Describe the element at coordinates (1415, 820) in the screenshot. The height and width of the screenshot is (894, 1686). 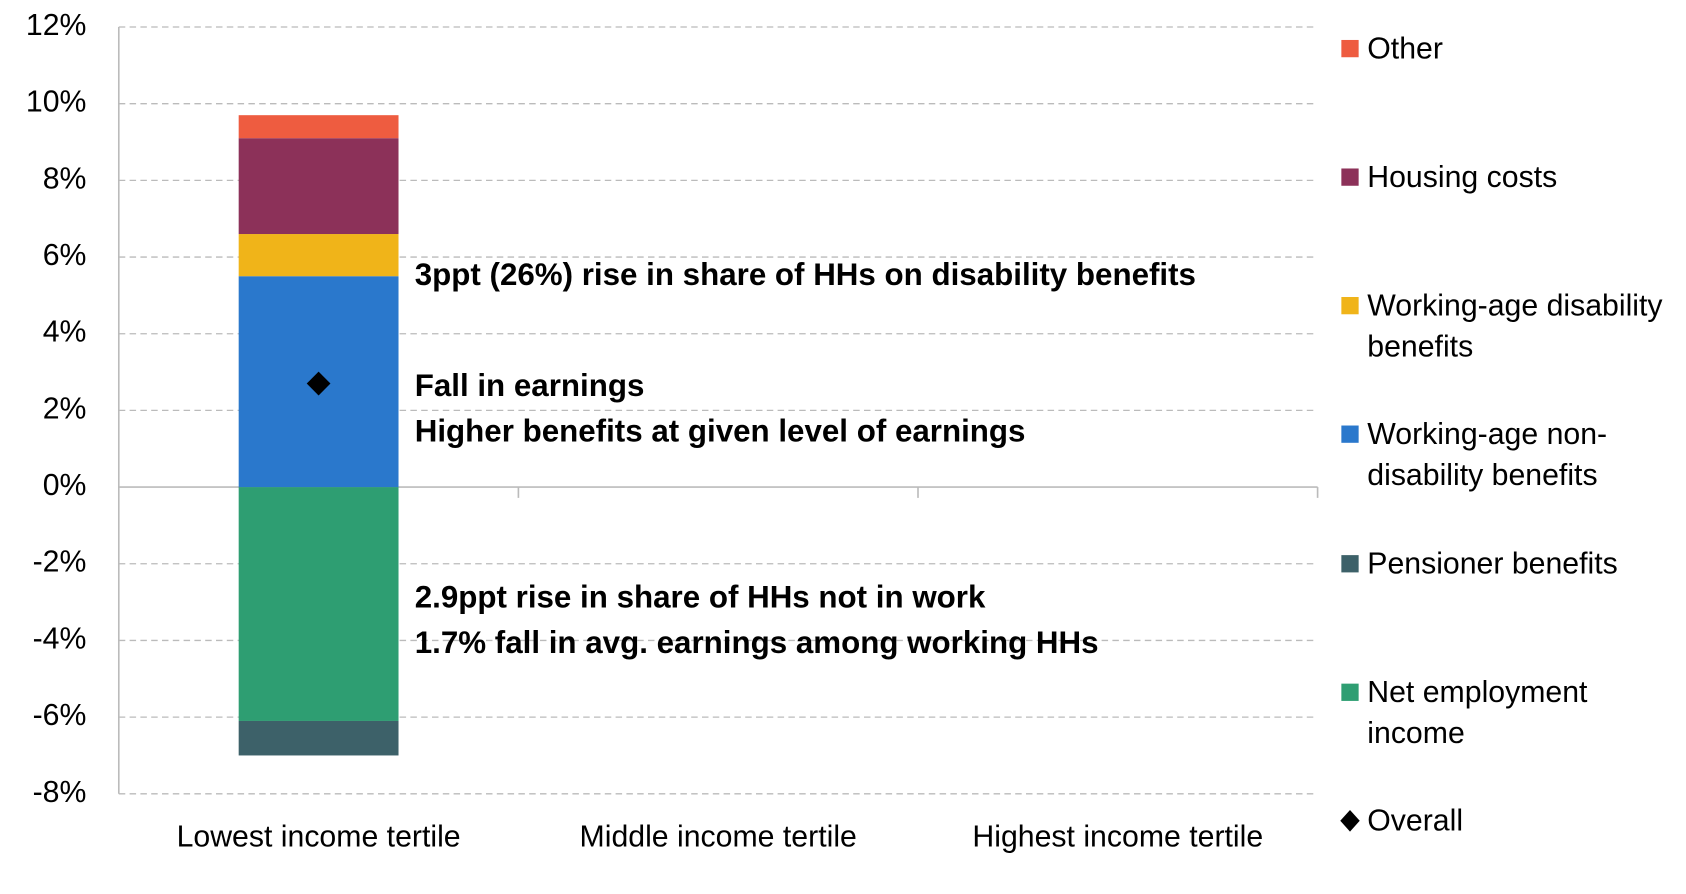
I see `legend-label: Overall` at that location.